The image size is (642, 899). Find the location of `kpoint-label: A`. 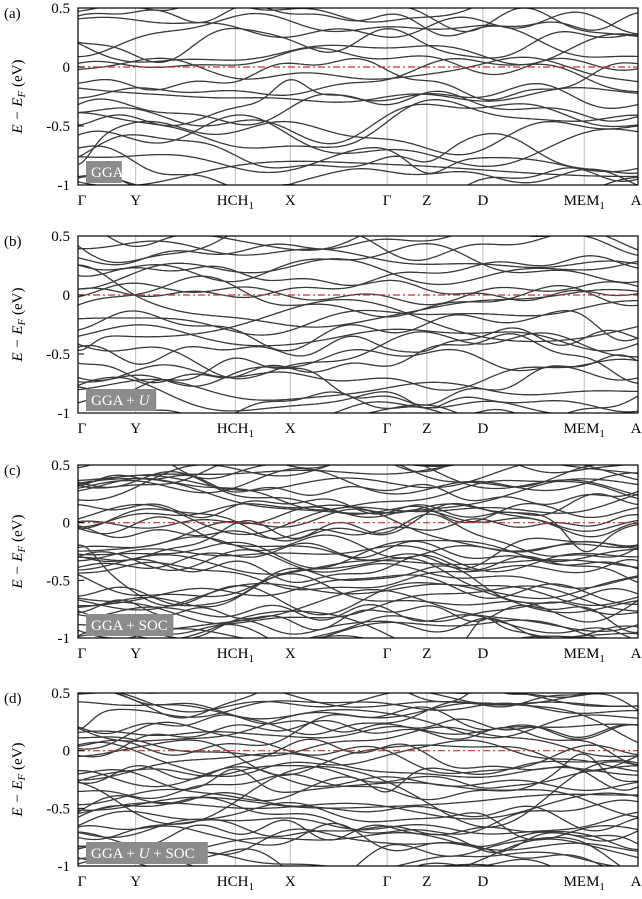

kpoint-label: A is located at coordinates (636, 882).